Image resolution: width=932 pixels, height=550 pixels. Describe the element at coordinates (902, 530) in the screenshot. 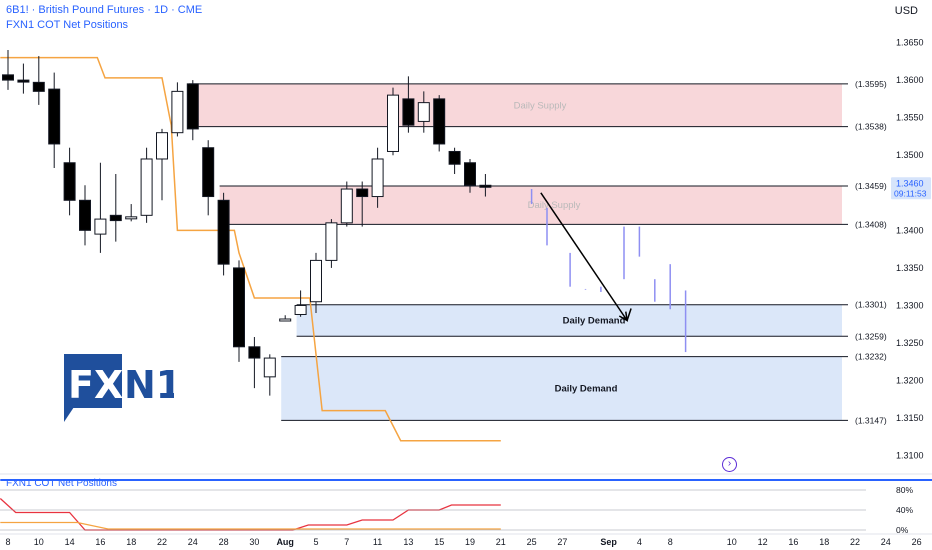

I see `cot-tick-0: 0%` at that location.